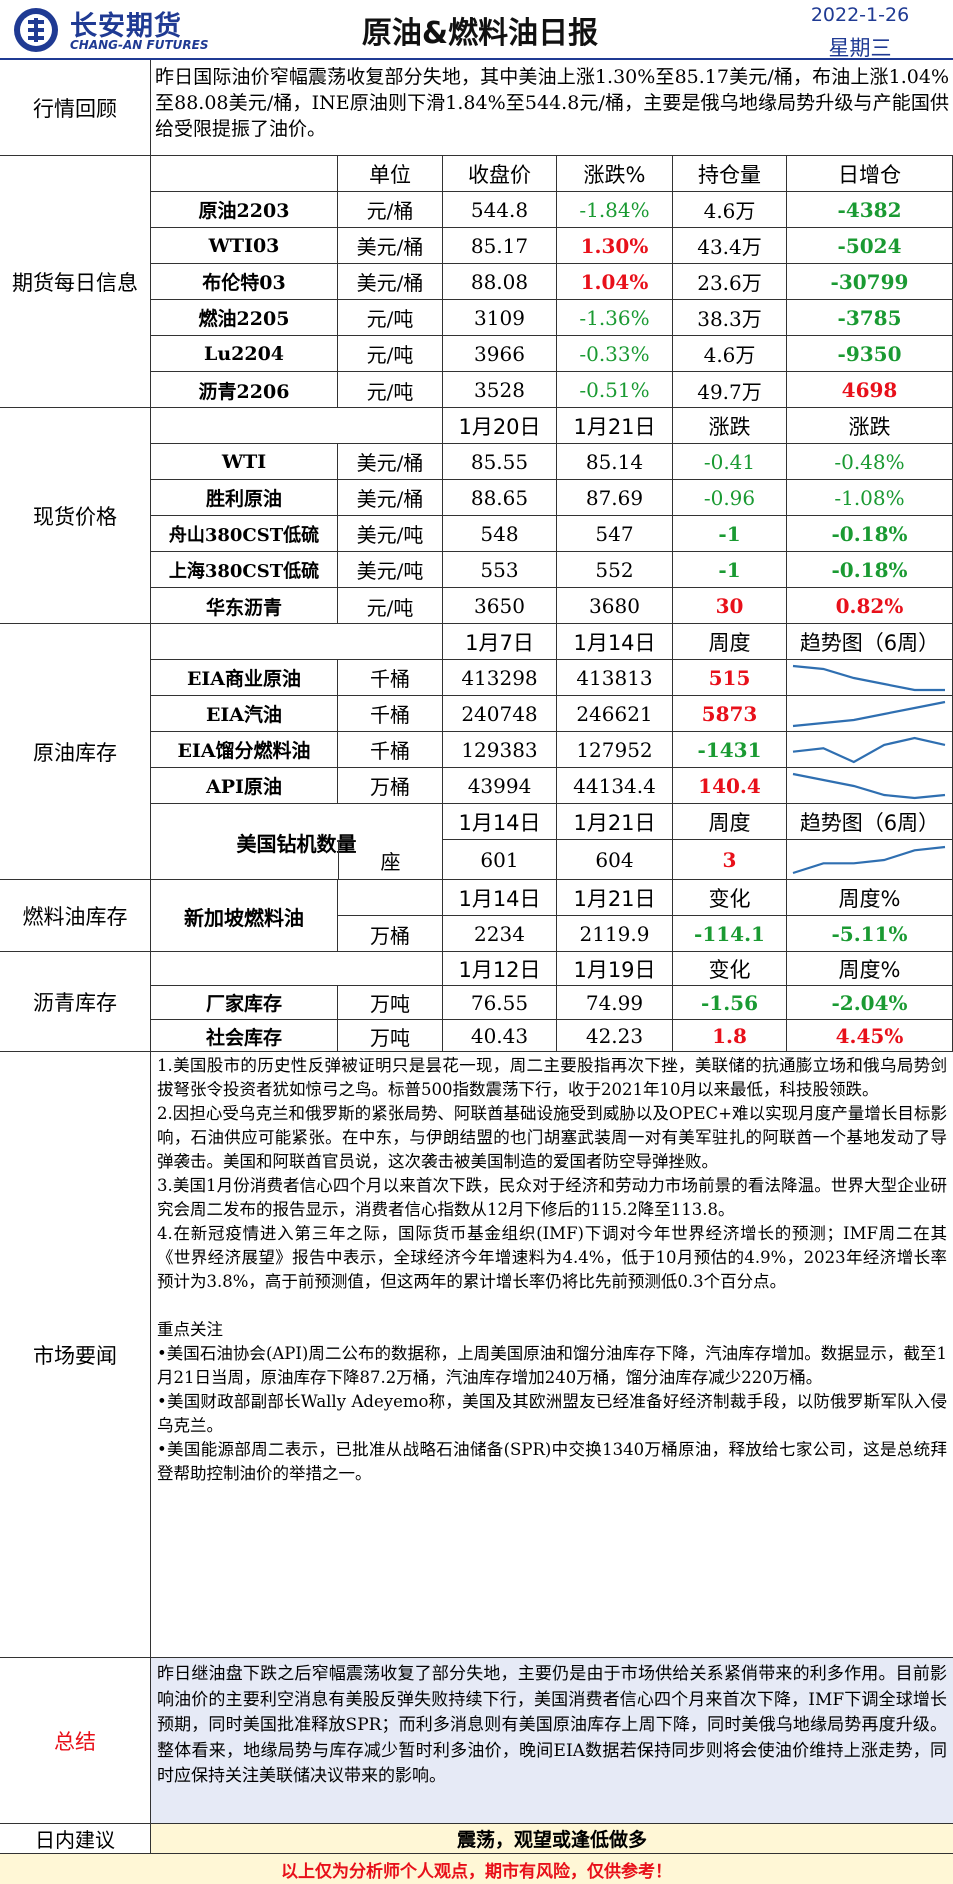 This screenshot has height=1884, width=953. I want to click on table-cell: 38.3万, so click(730, 318).